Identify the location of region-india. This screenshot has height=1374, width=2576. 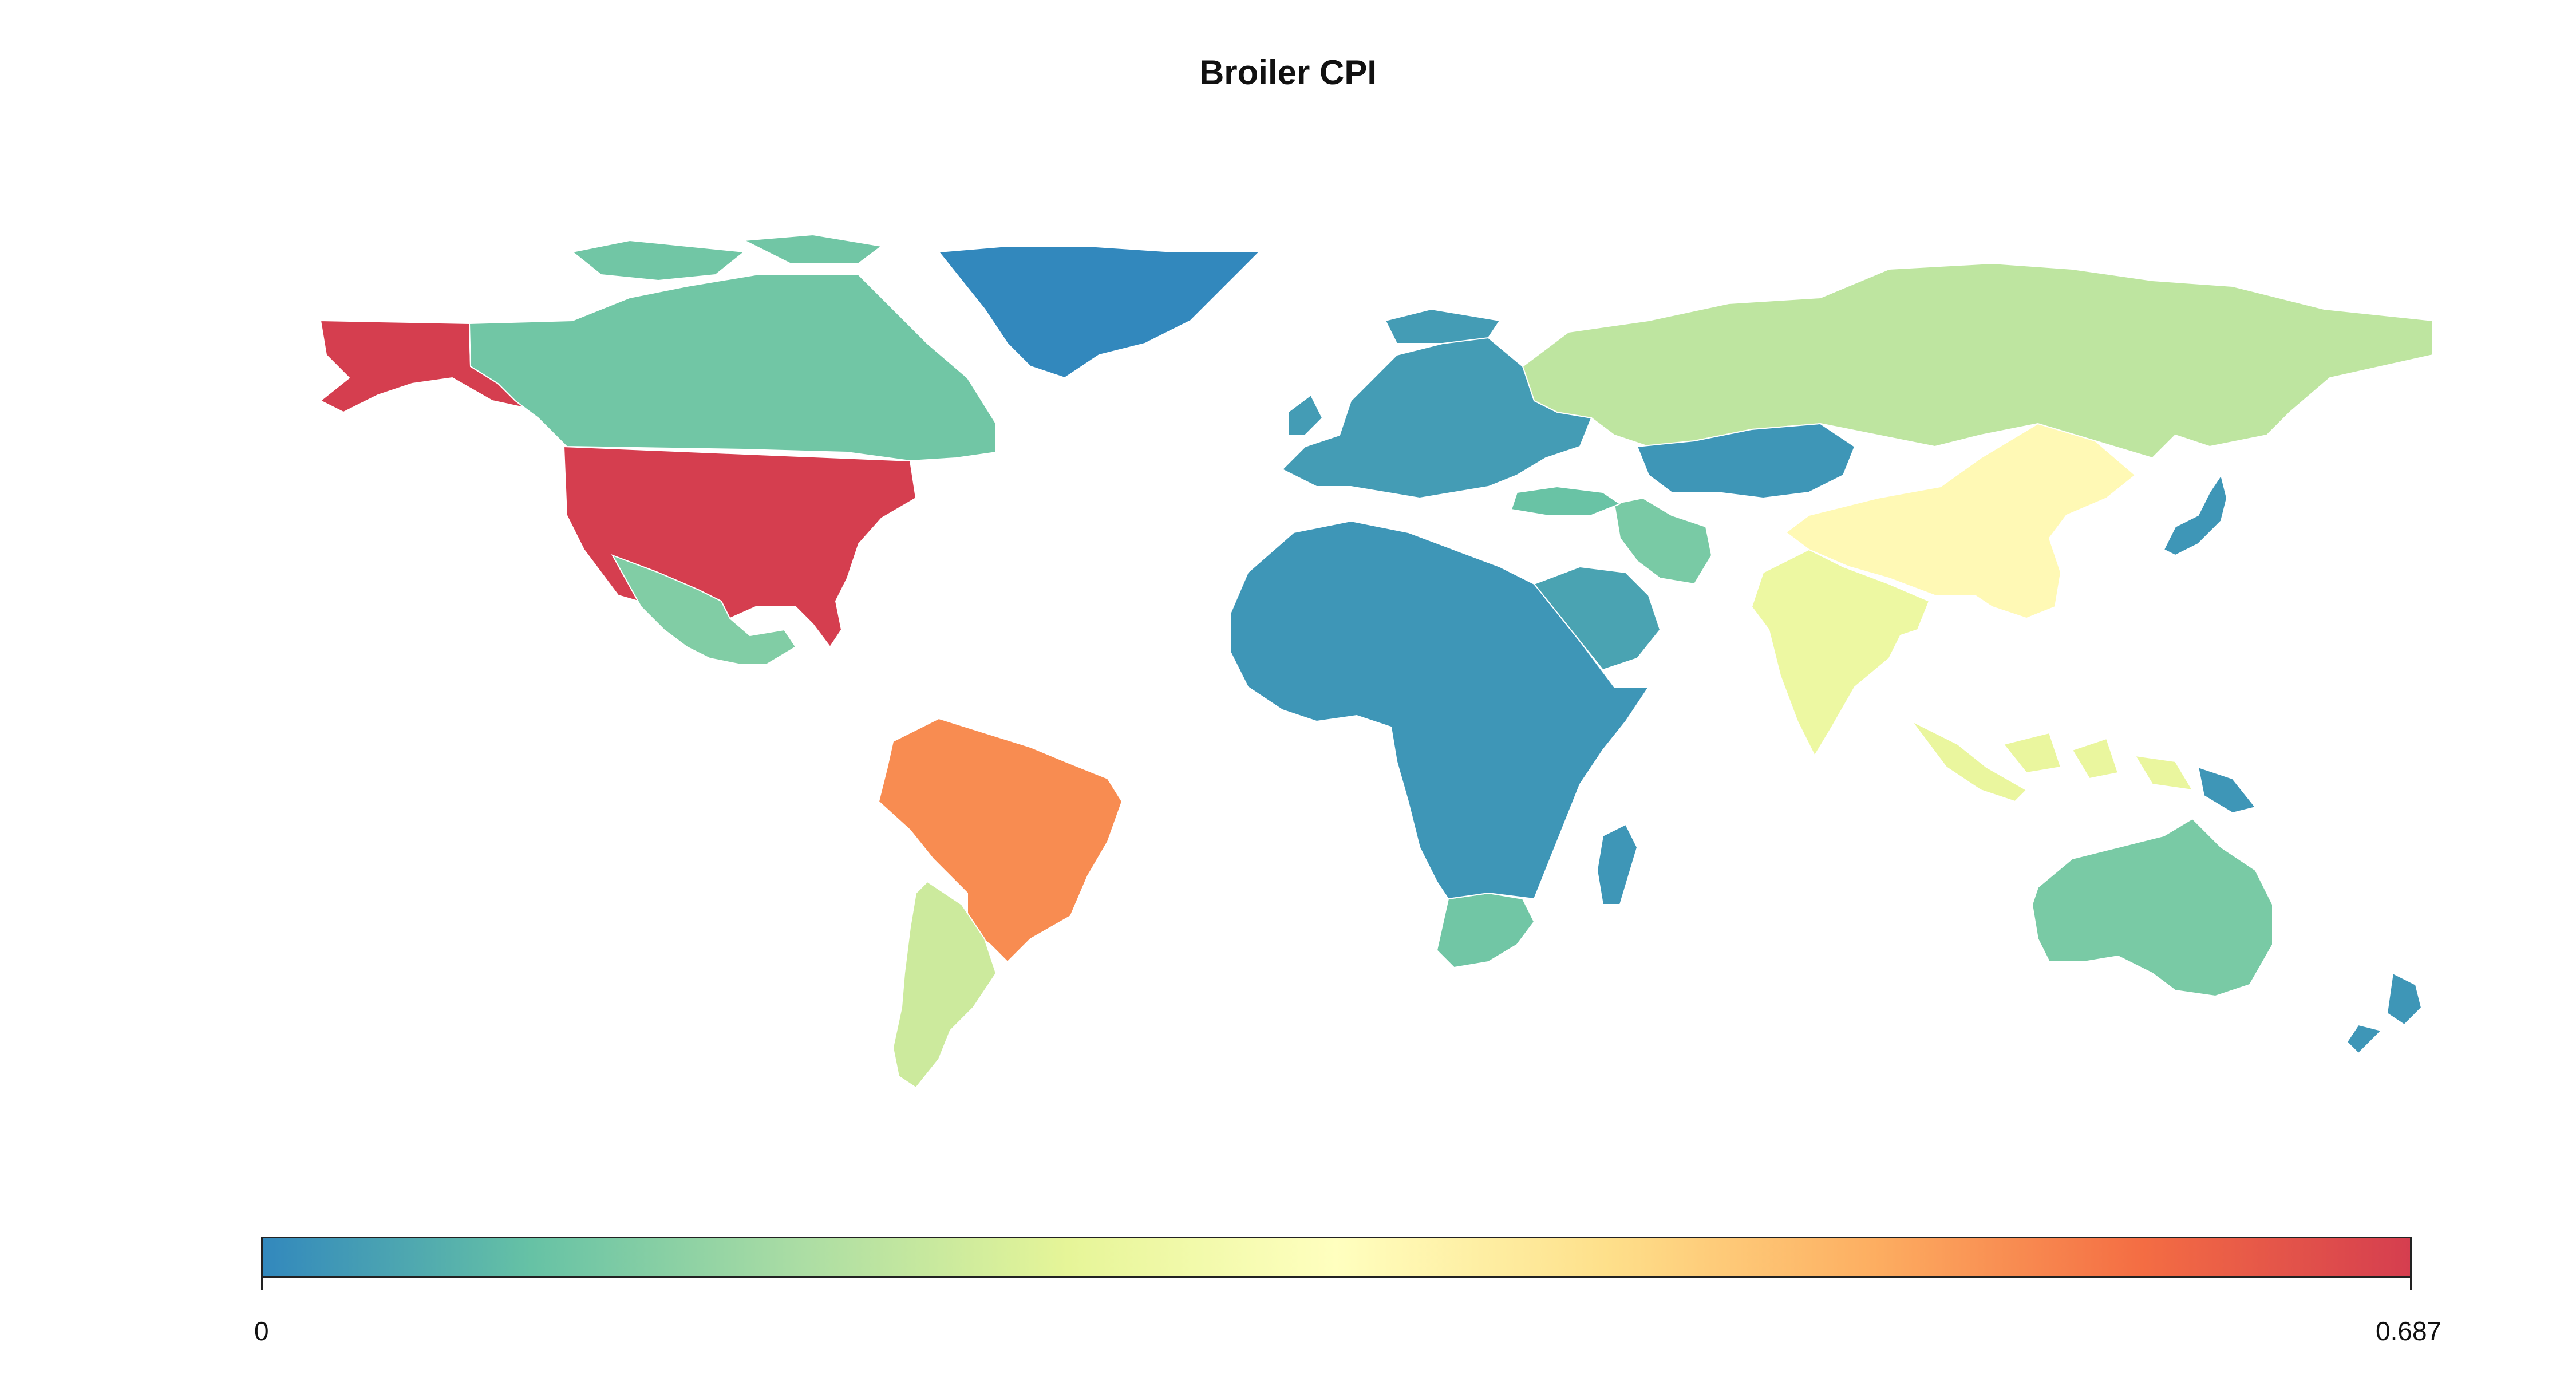
(1840, 652).